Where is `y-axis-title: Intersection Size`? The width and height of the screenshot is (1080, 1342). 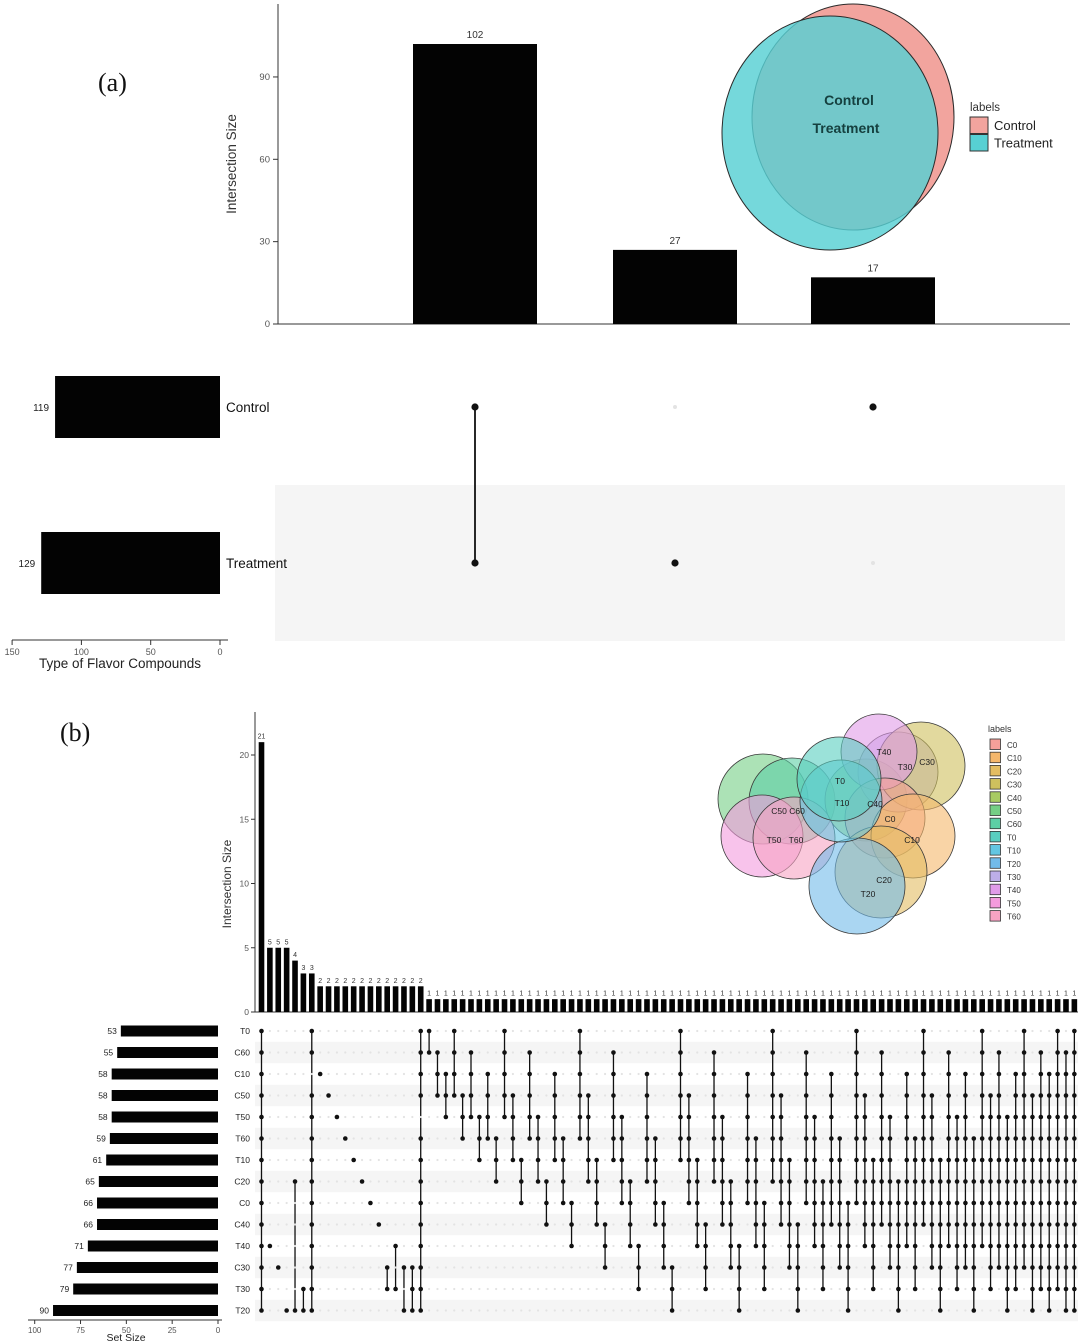 y-axis-title: Intersection Size is located at coordinates (231, 164).